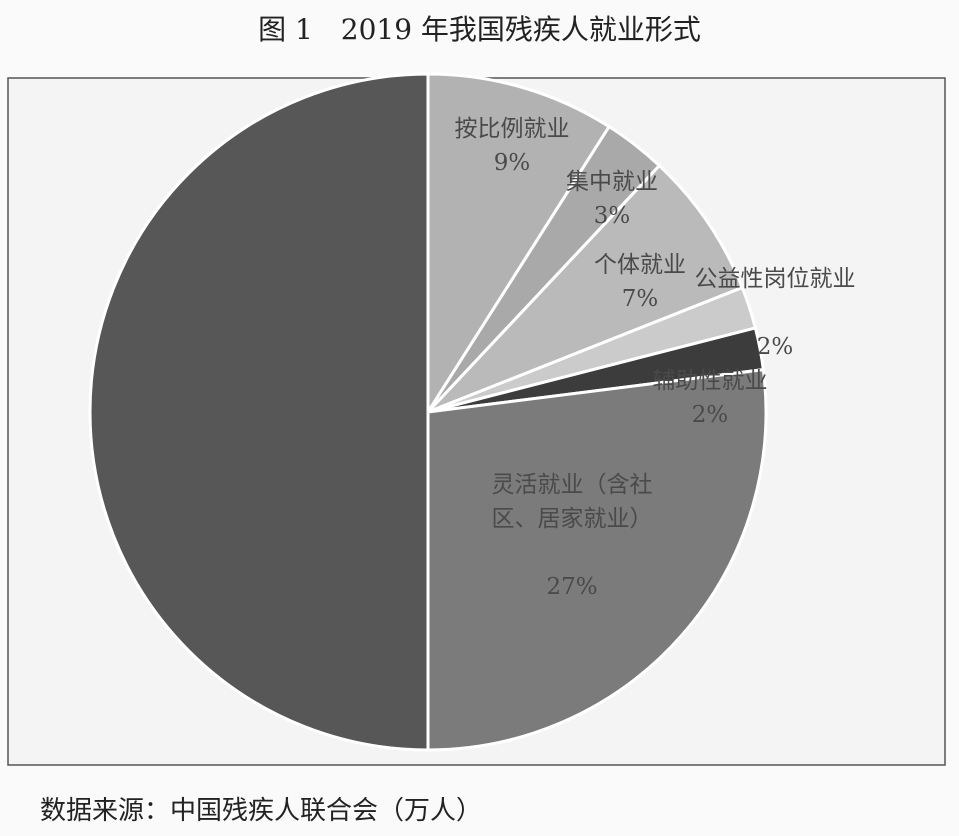  What do you see at coordinates (775, 279) in the screenshot?
I see `slice-label: 公益性岗位就业` at bounding box center [775, 279].